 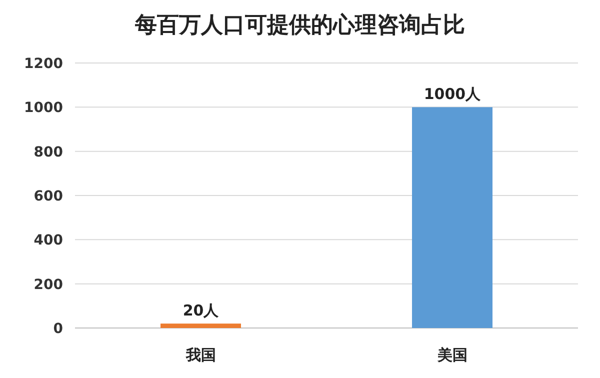 What do you see at coordinates (452, 355) in the screenshot?
I see `x-tick-label: 美国` at bounding box center [452, 355].